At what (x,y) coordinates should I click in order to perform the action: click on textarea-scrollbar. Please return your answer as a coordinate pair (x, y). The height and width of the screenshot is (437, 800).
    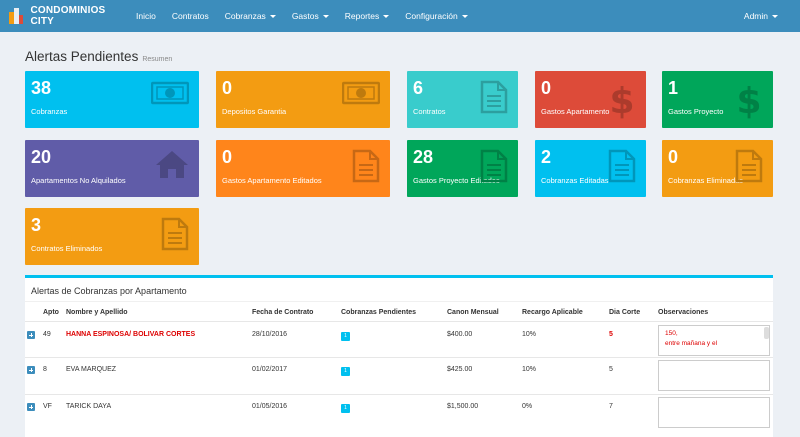
    Looking at the image, I should click on (766, 333).